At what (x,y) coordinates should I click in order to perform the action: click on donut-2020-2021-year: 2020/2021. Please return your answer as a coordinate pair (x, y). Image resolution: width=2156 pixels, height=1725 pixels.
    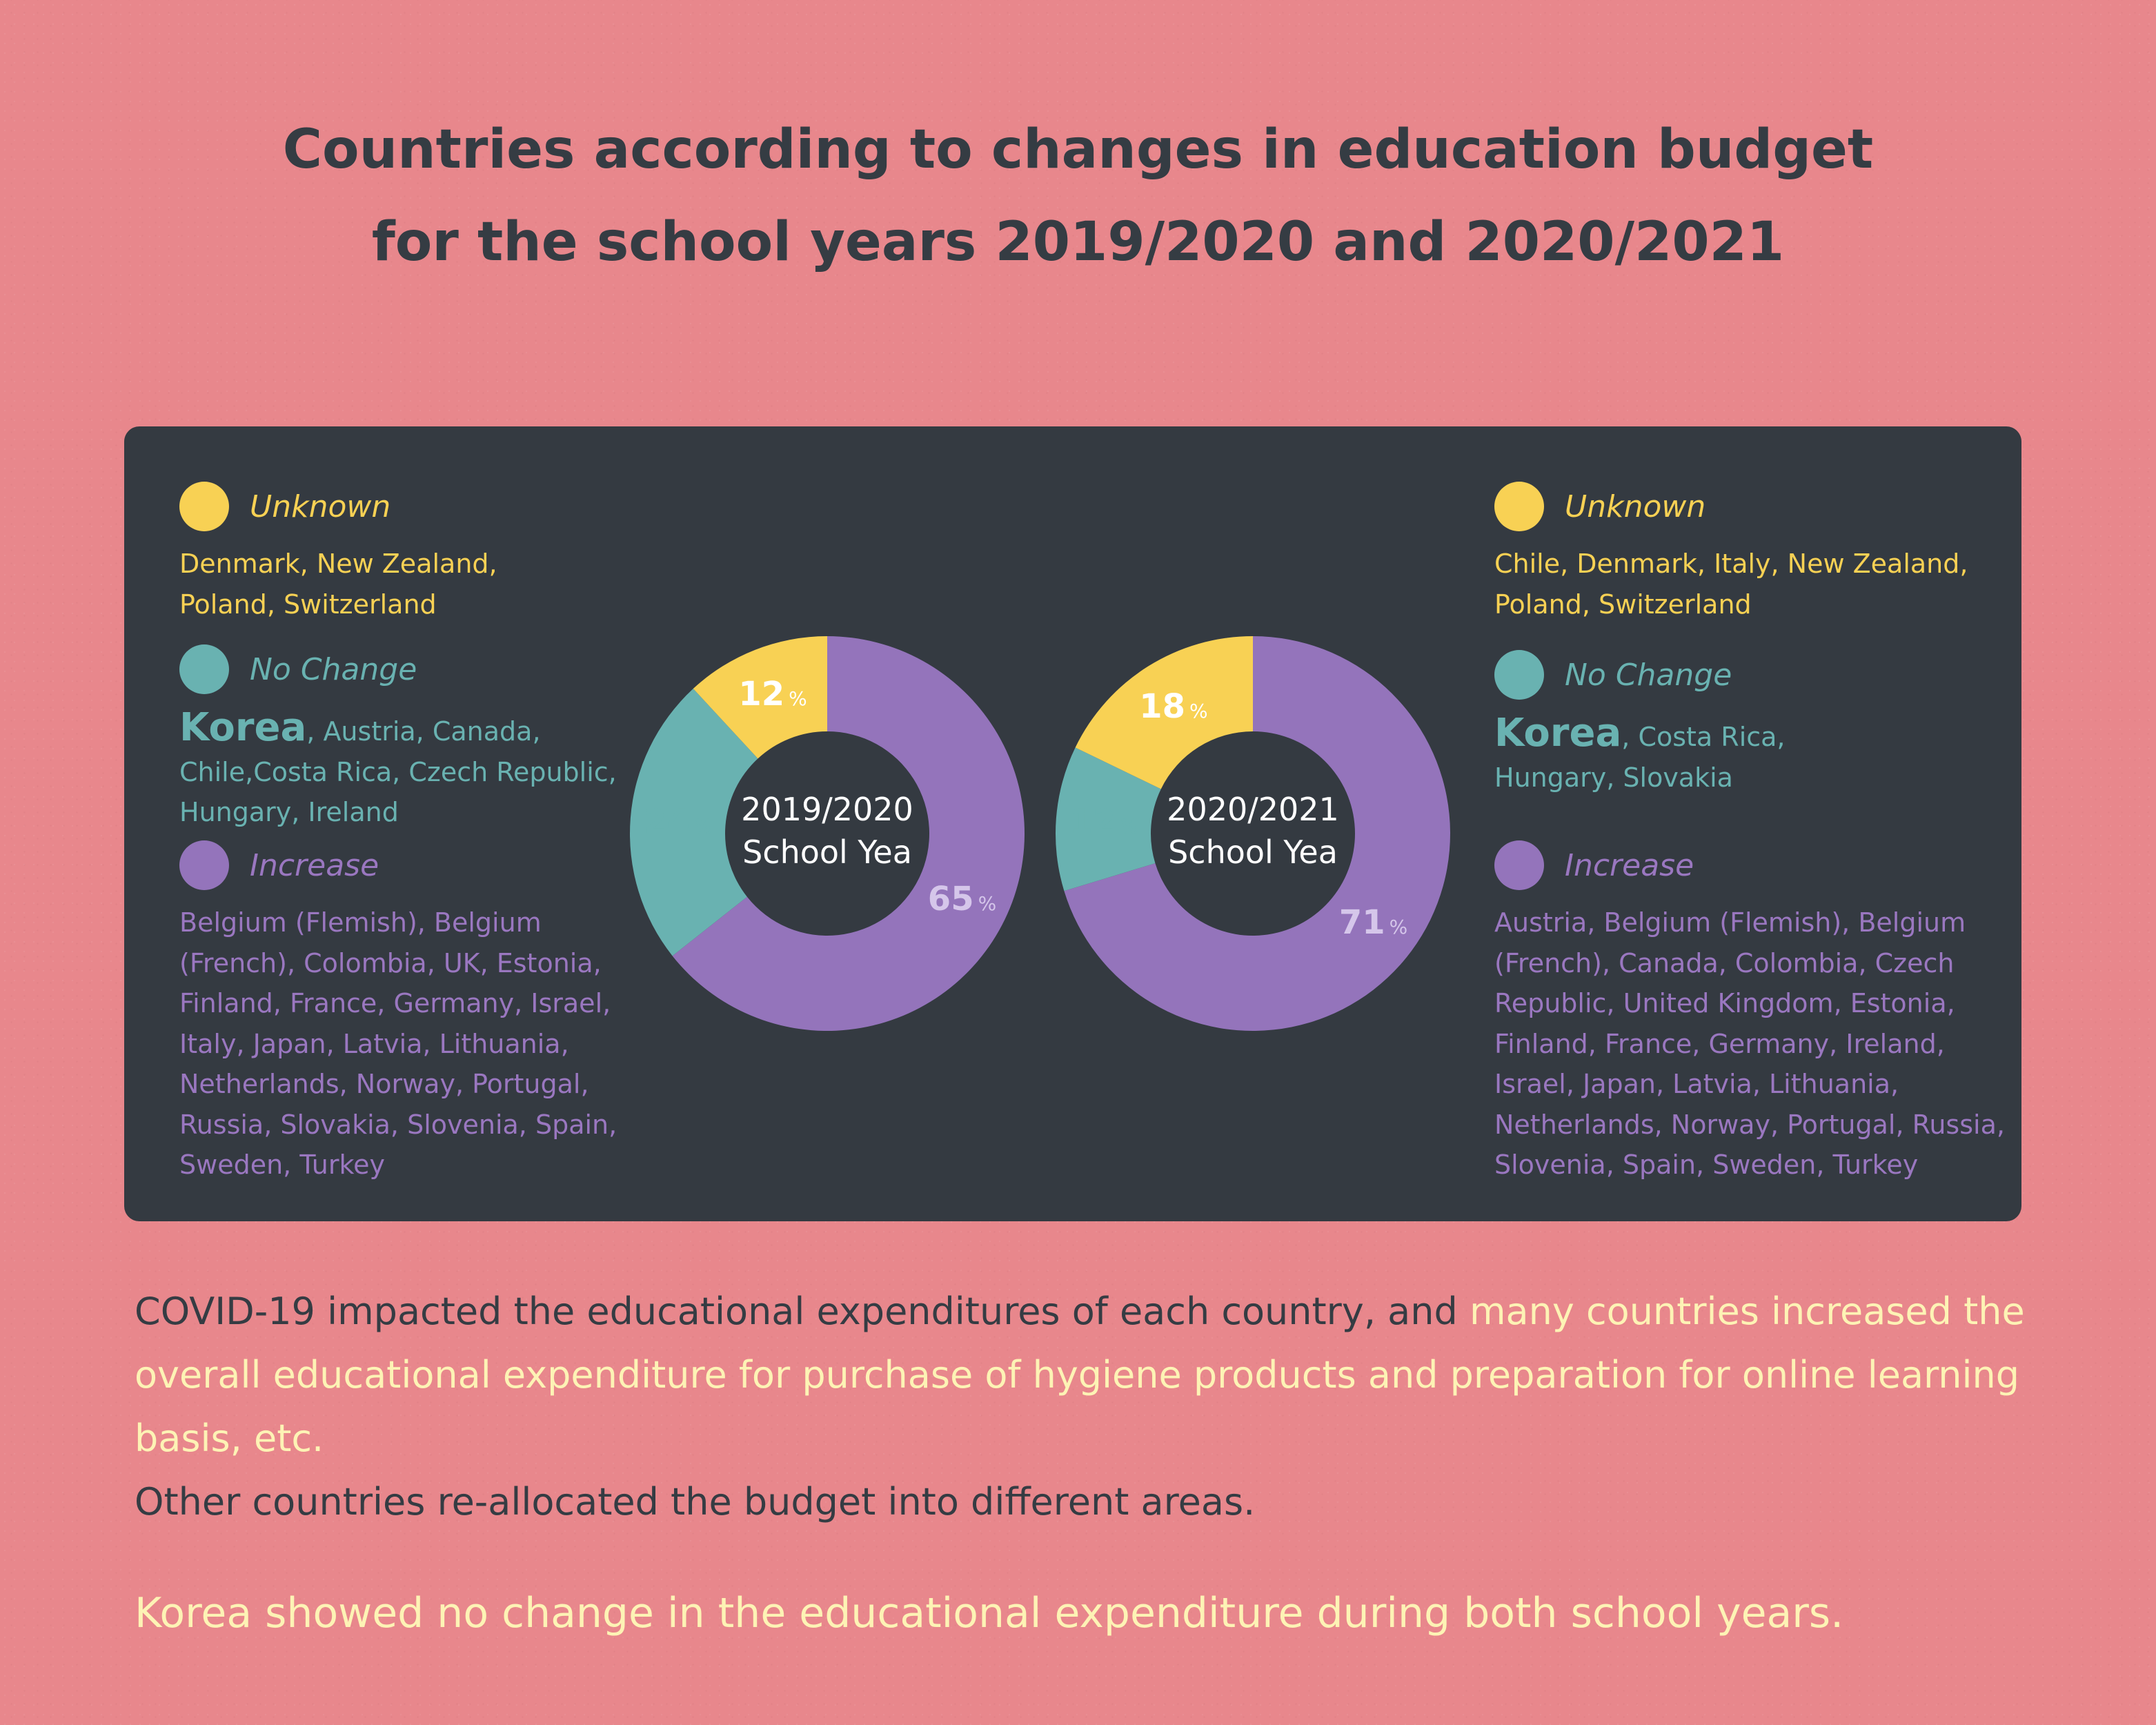
    Looking at the image, I should click on (1253, 809).